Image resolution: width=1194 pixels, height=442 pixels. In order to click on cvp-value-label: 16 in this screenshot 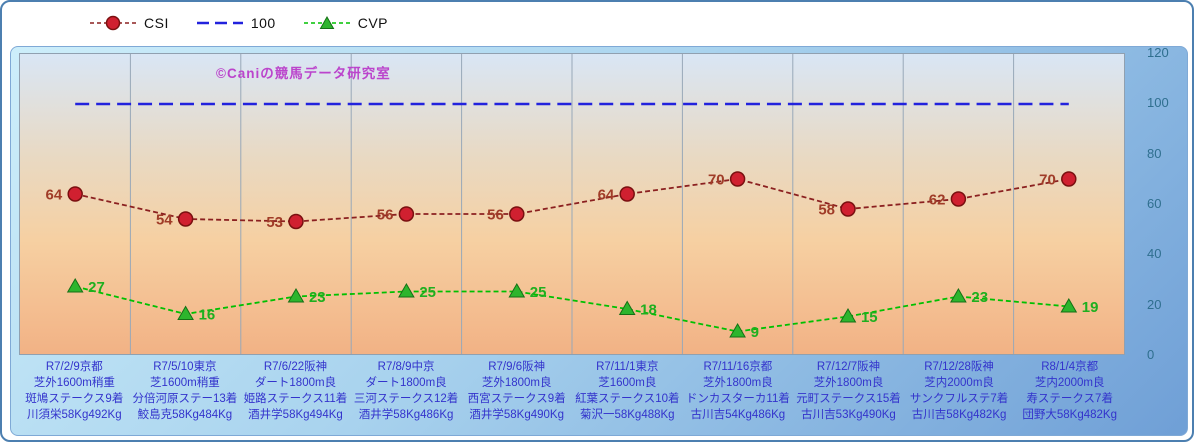, I will do `click(207, 314)`.